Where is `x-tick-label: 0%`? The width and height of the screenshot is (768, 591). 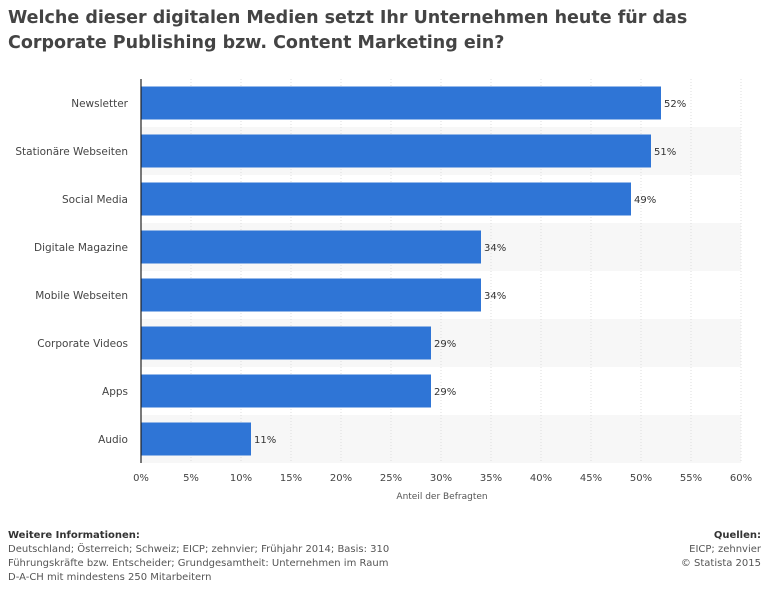 x-tick-label: 0% is located at coordinates (141, 478).